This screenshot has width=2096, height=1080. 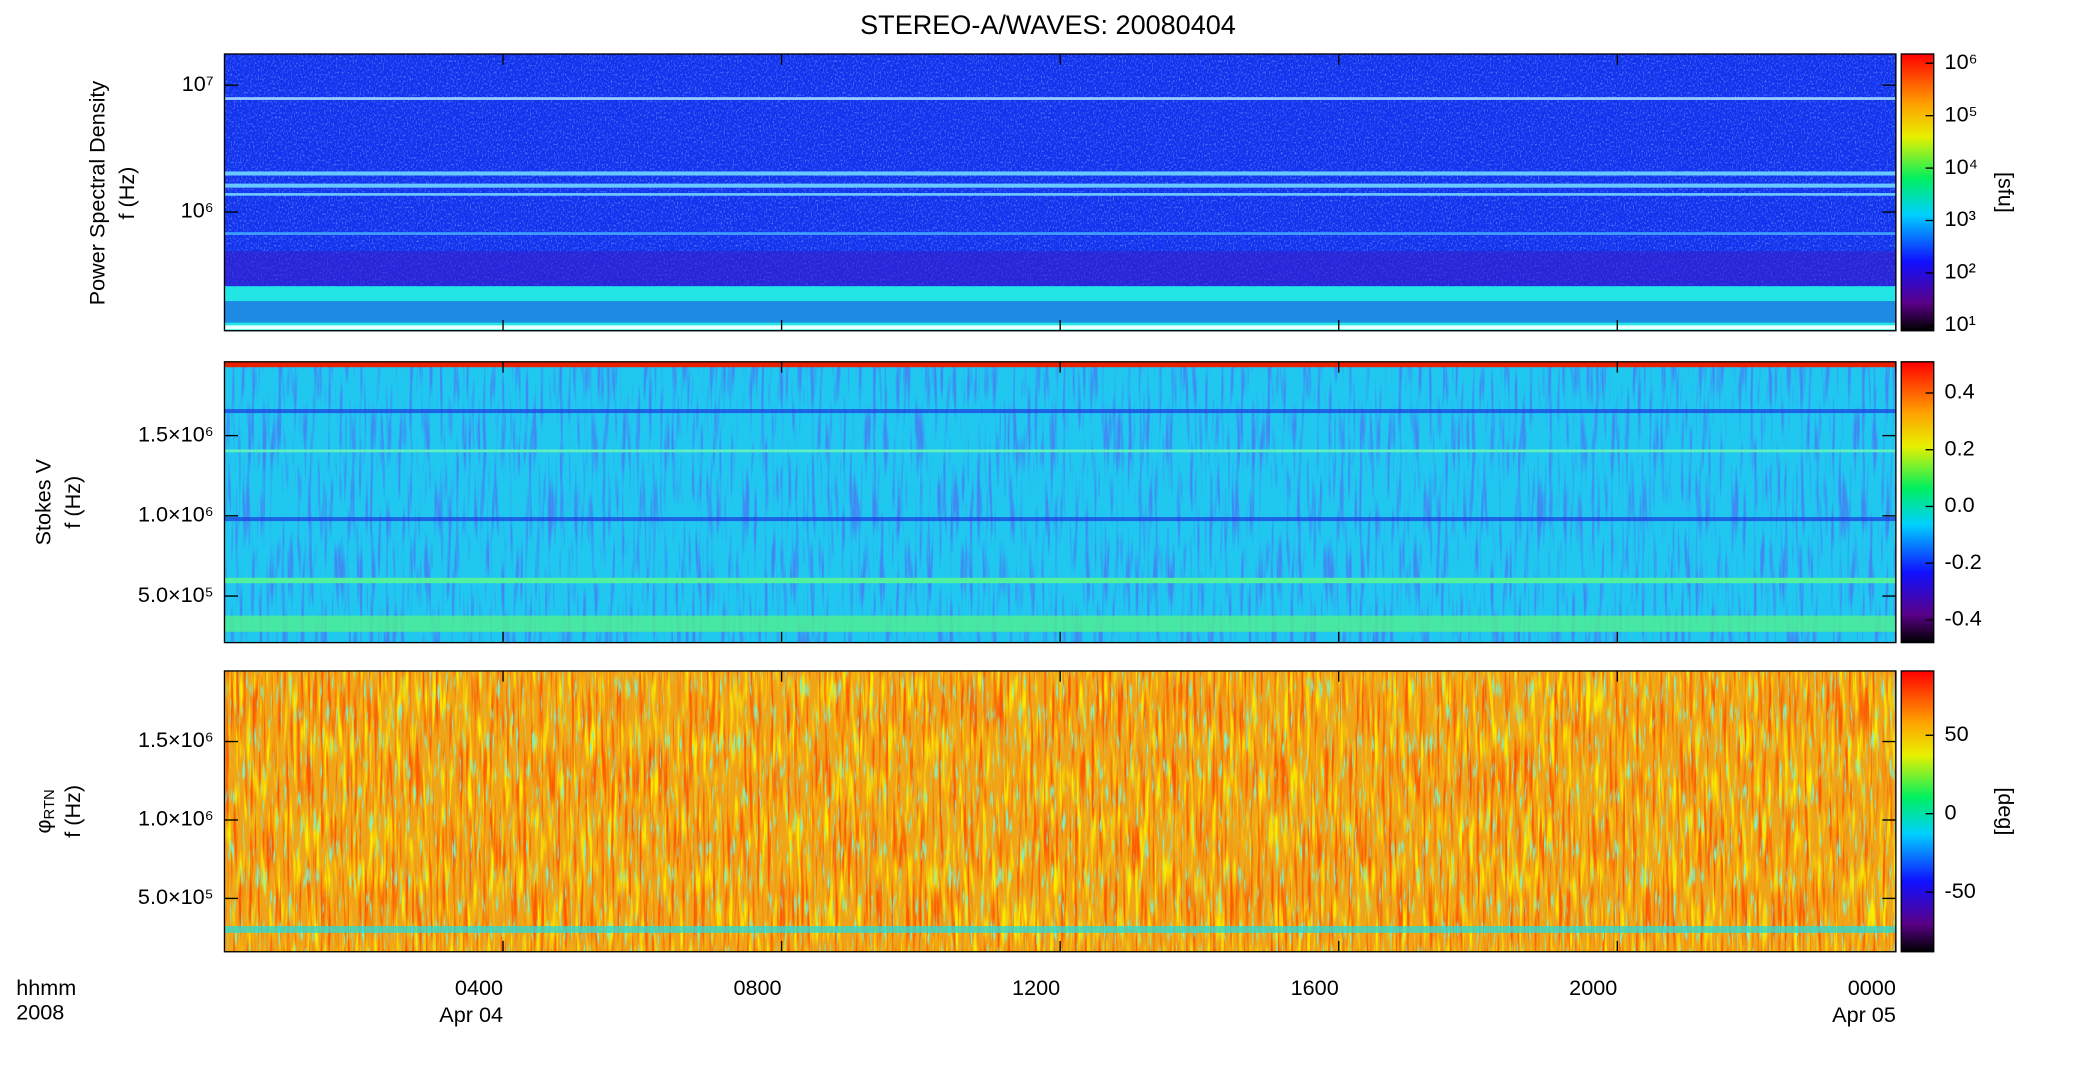 What do you see at coordinates (1864, 1014) in the screenshot?
I see `x-date-label: Apr 05` at bounding box center [1864, 1014].